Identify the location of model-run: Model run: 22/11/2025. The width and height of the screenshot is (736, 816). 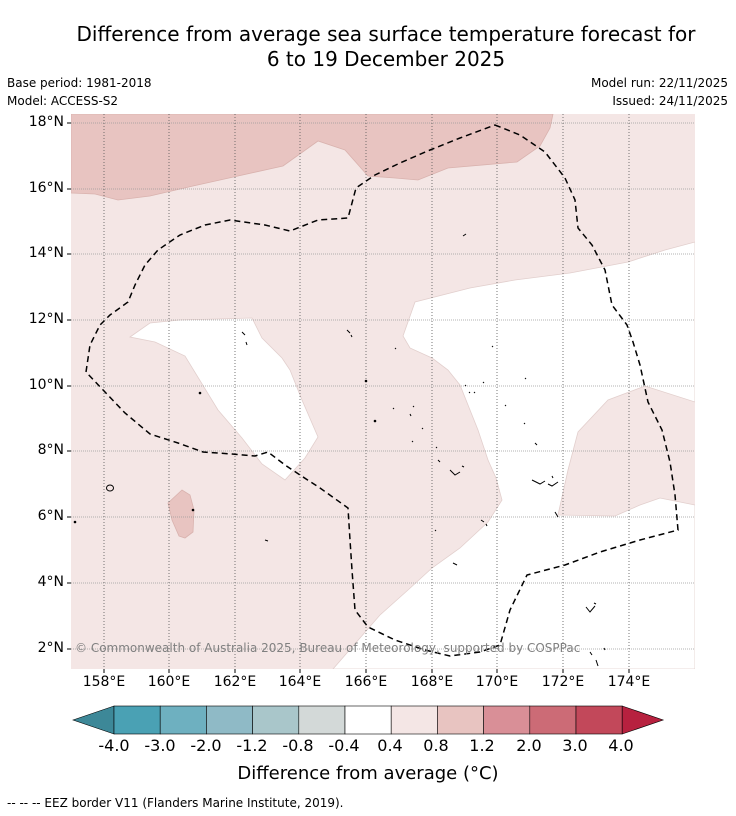
(659, 83).